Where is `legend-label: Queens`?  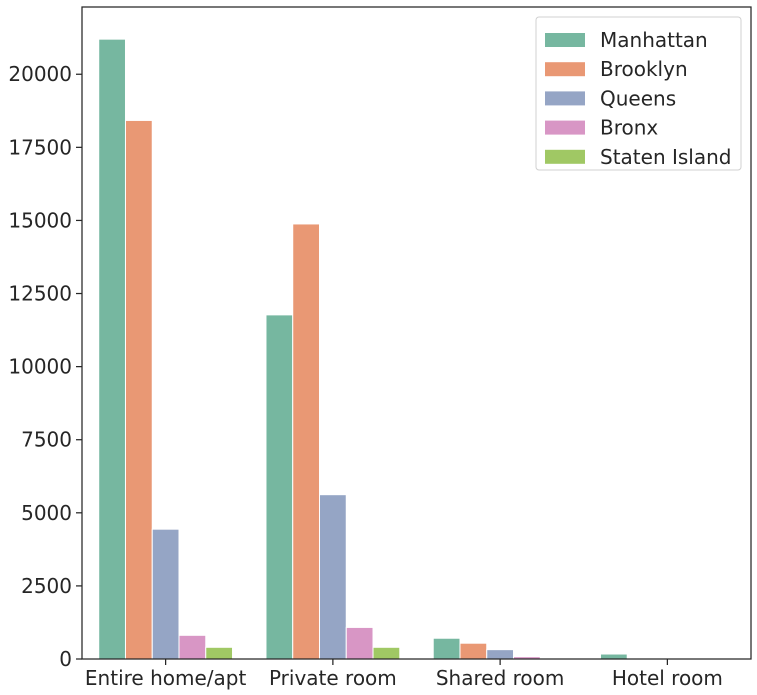
legend-label: Queens is located at coordinates (638, 98).